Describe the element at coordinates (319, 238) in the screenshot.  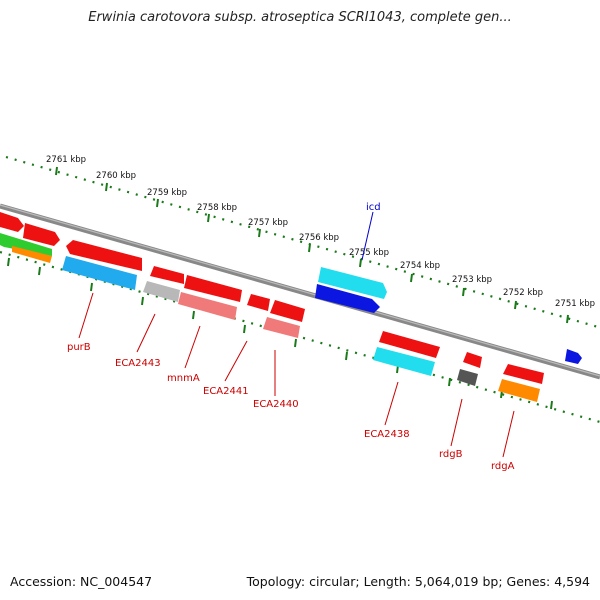
I see `kbp-label-2756: 2756 kbp` at that location.